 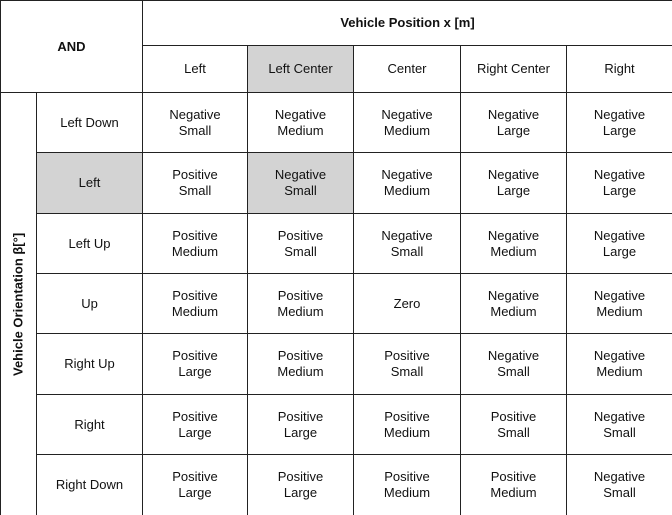 I want to click on column-header-text: Right Center, so click(x=513, y=68).